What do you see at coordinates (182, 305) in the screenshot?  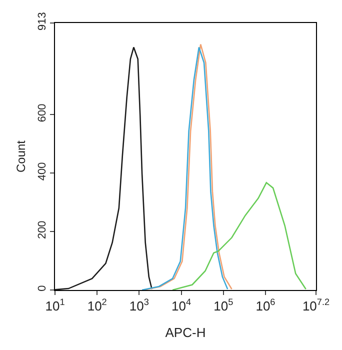 I see `x-tick-label: 10$^{4}$` at bounding box center [182, 305].